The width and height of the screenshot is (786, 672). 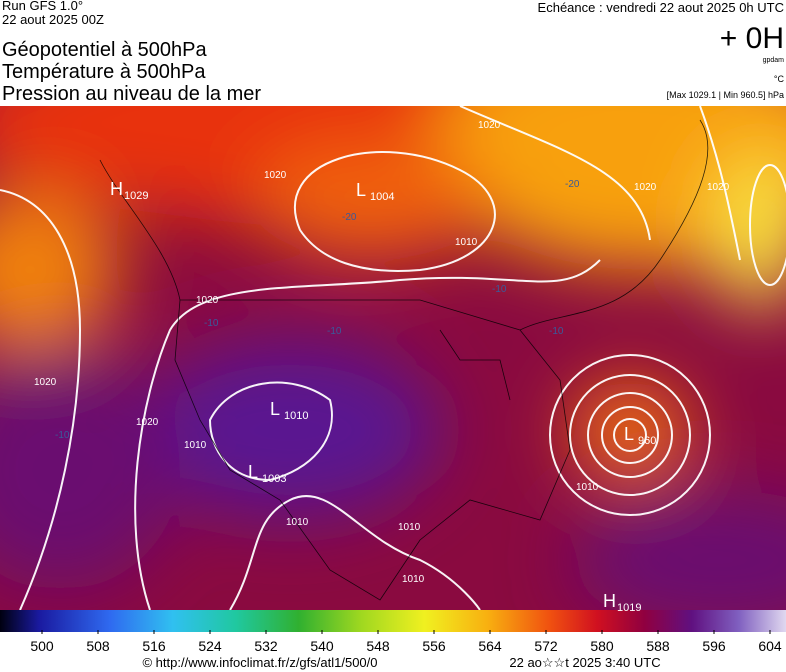 What do you see at coordinates (770, 646) in the screenshot?
I see `colorbar-label: 604` at bounding box center [770, 646].